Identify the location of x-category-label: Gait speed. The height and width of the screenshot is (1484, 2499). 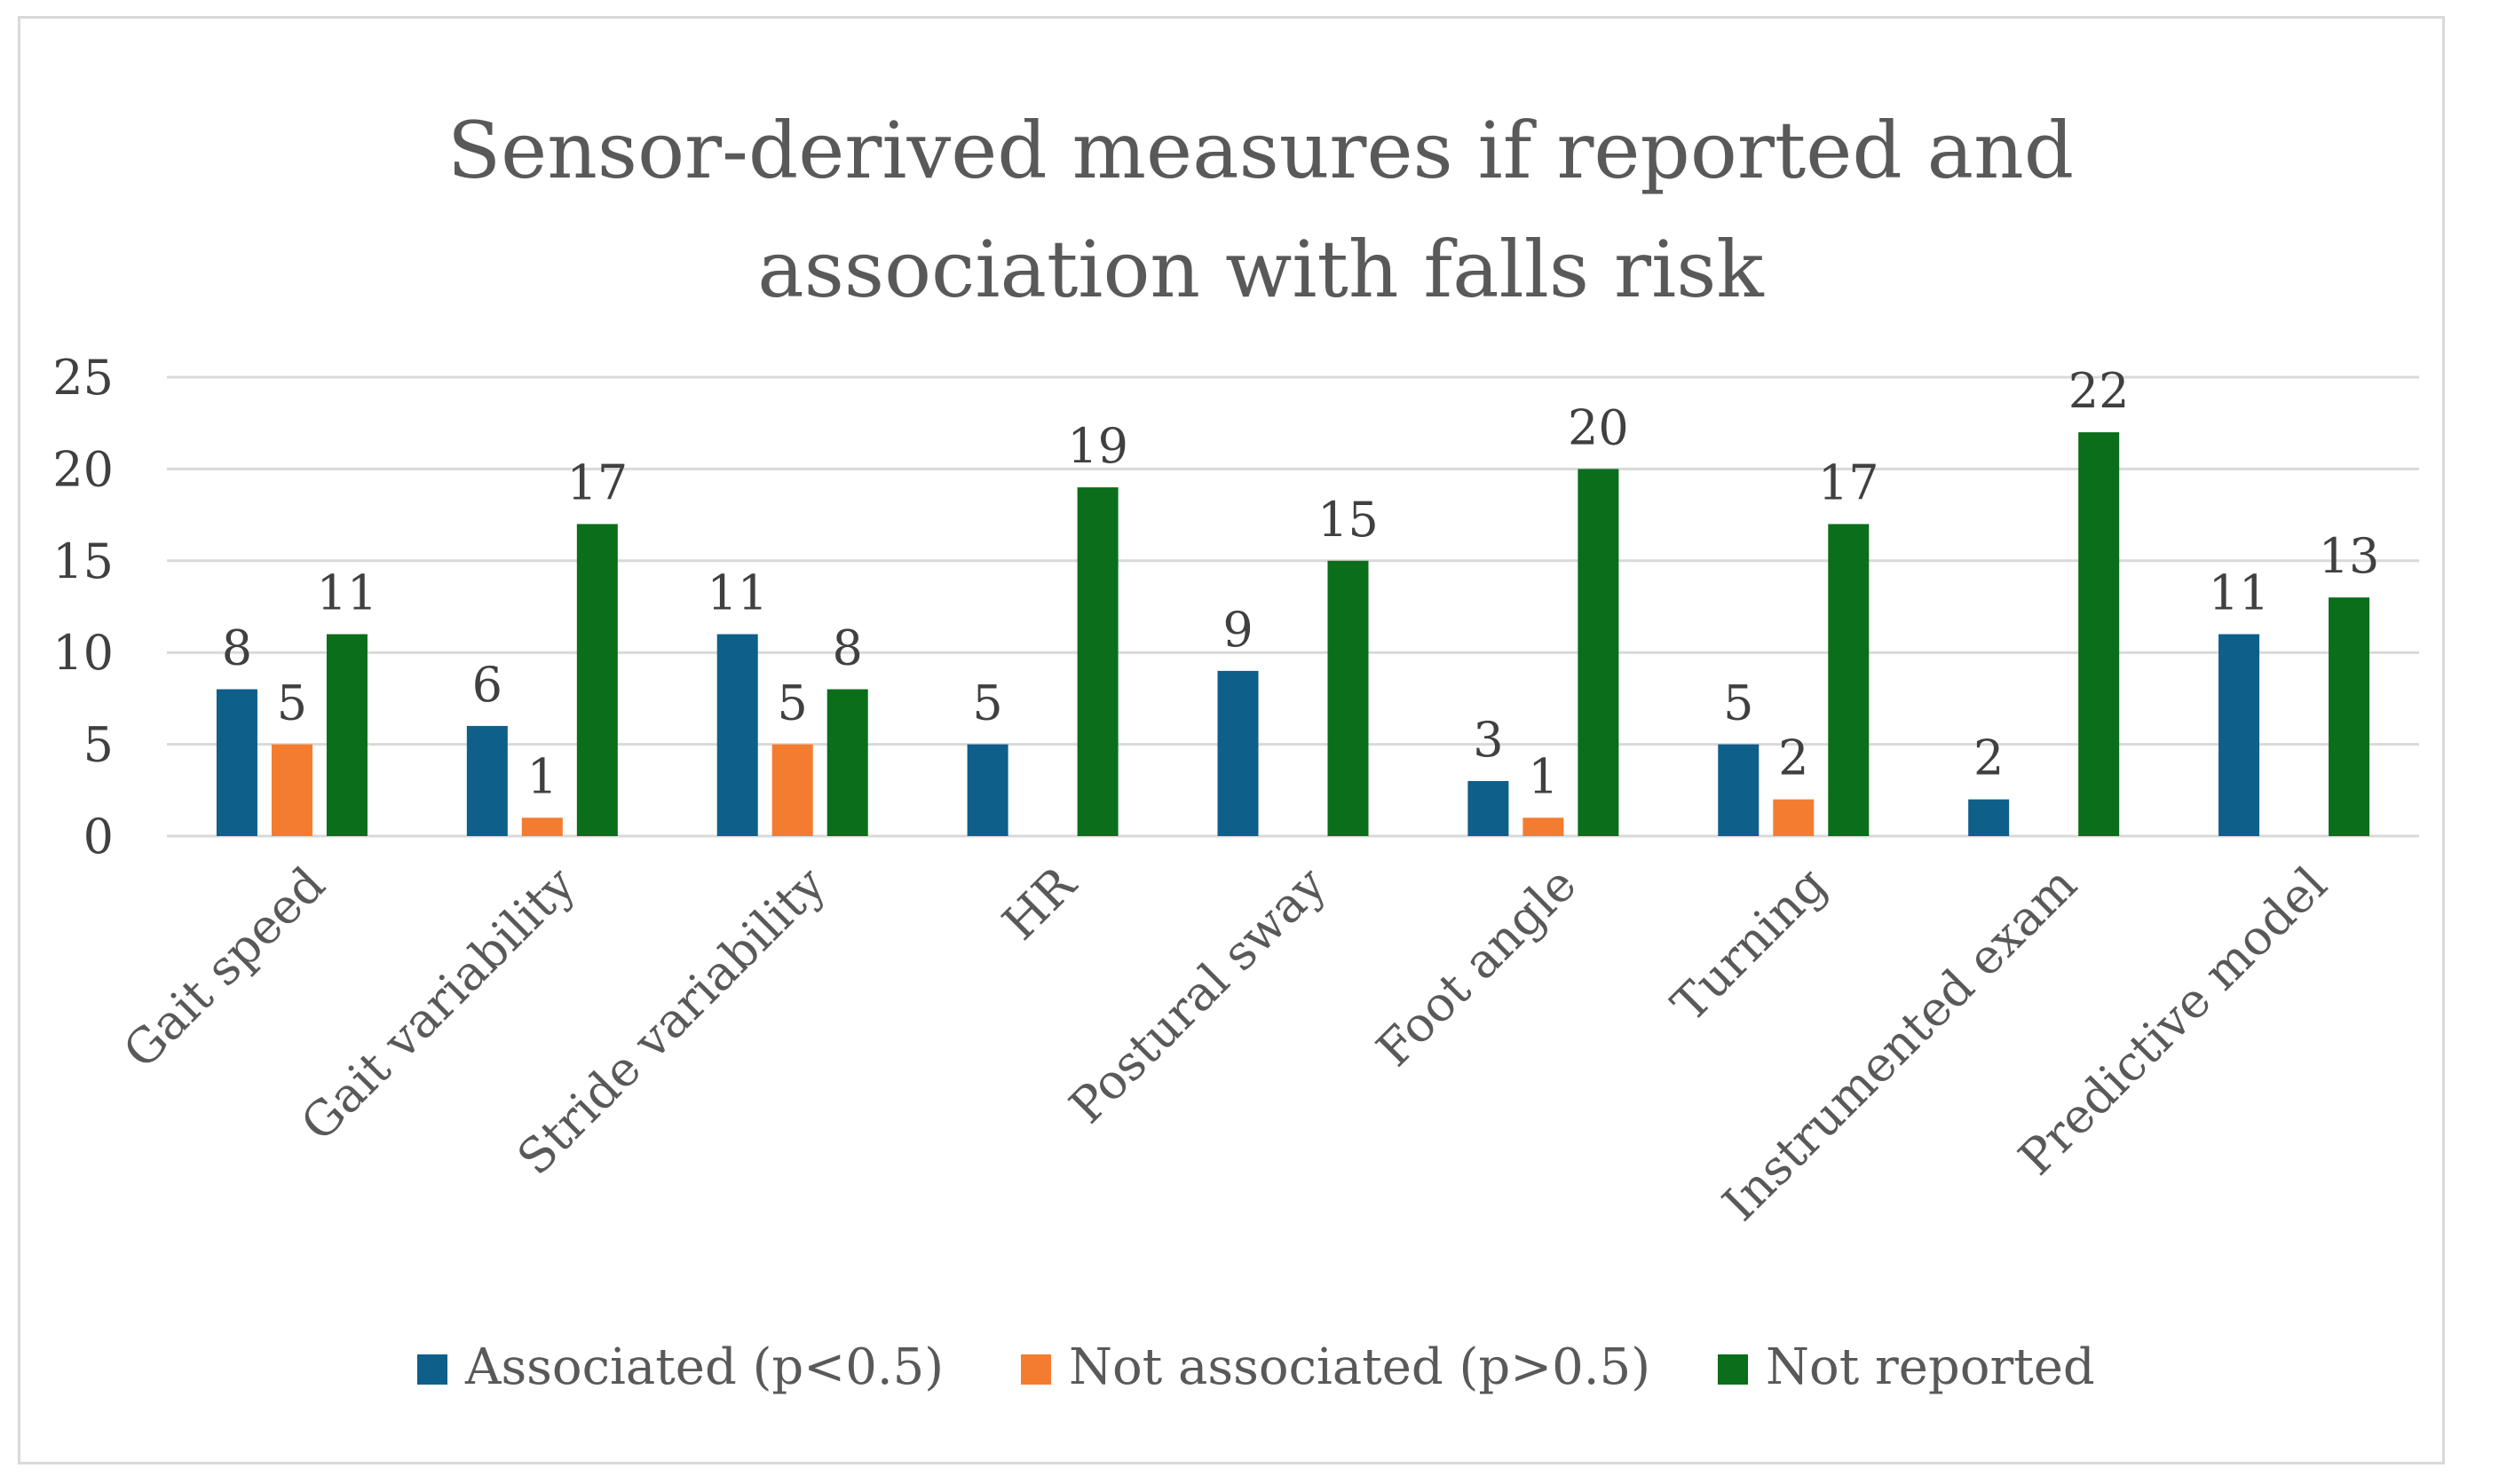
(224, 968).